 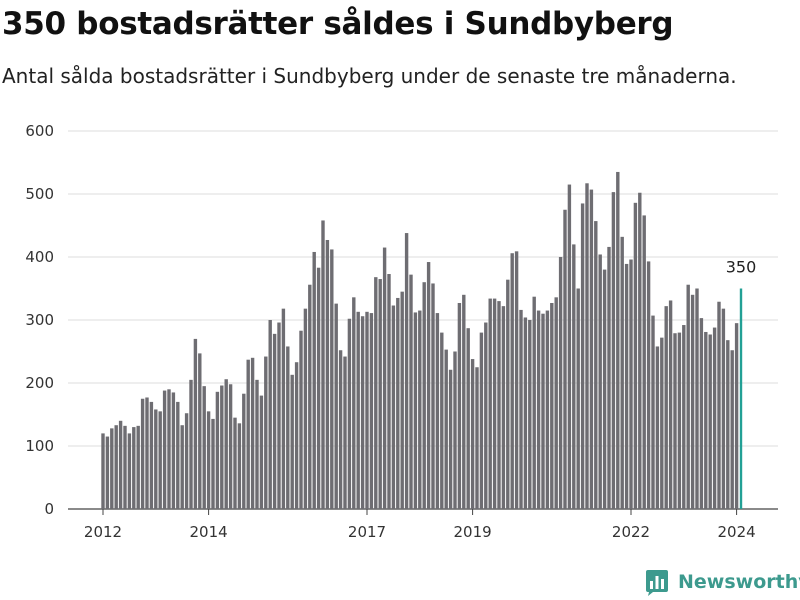 I want to click on y-tick-label: 500, so click(x=39, y=194).